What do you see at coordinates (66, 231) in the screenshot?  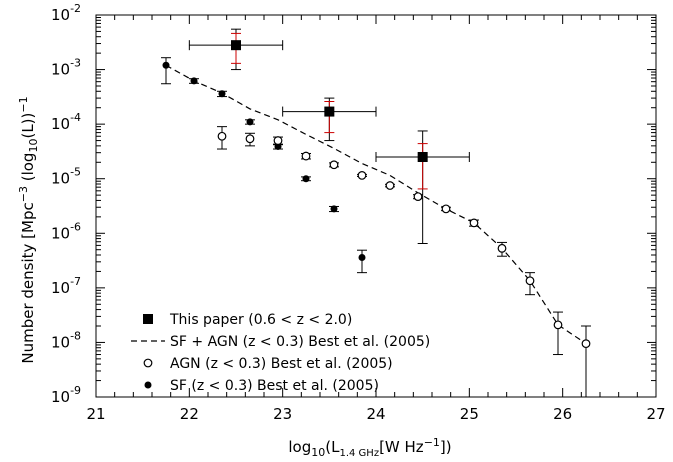 I see `y-tick-label: 10⁻⁶` at bounding box center [66, 231].